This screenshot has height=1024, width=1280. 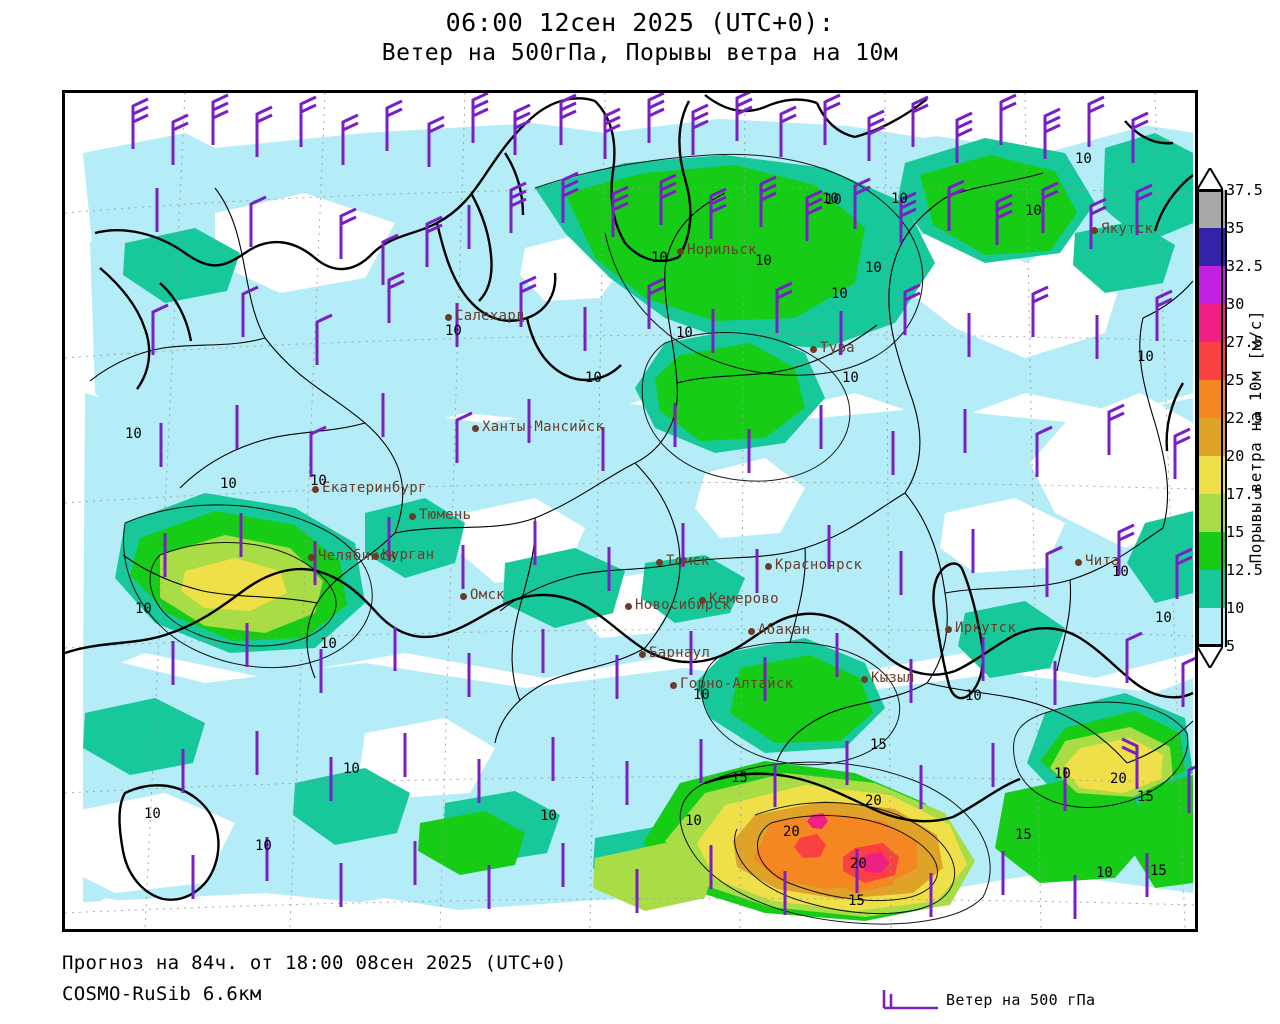 I want to click on colorbar-tick-label: 17.5, so click(x=1244, y=494).